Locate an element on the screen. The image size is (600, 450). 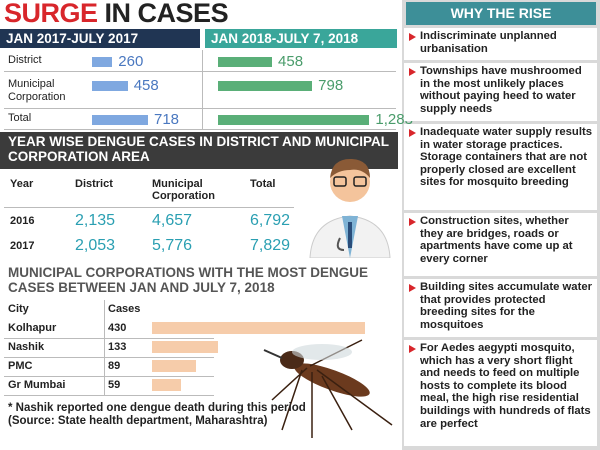
table-cell: 6,792 is located at coordinates (270, 220).